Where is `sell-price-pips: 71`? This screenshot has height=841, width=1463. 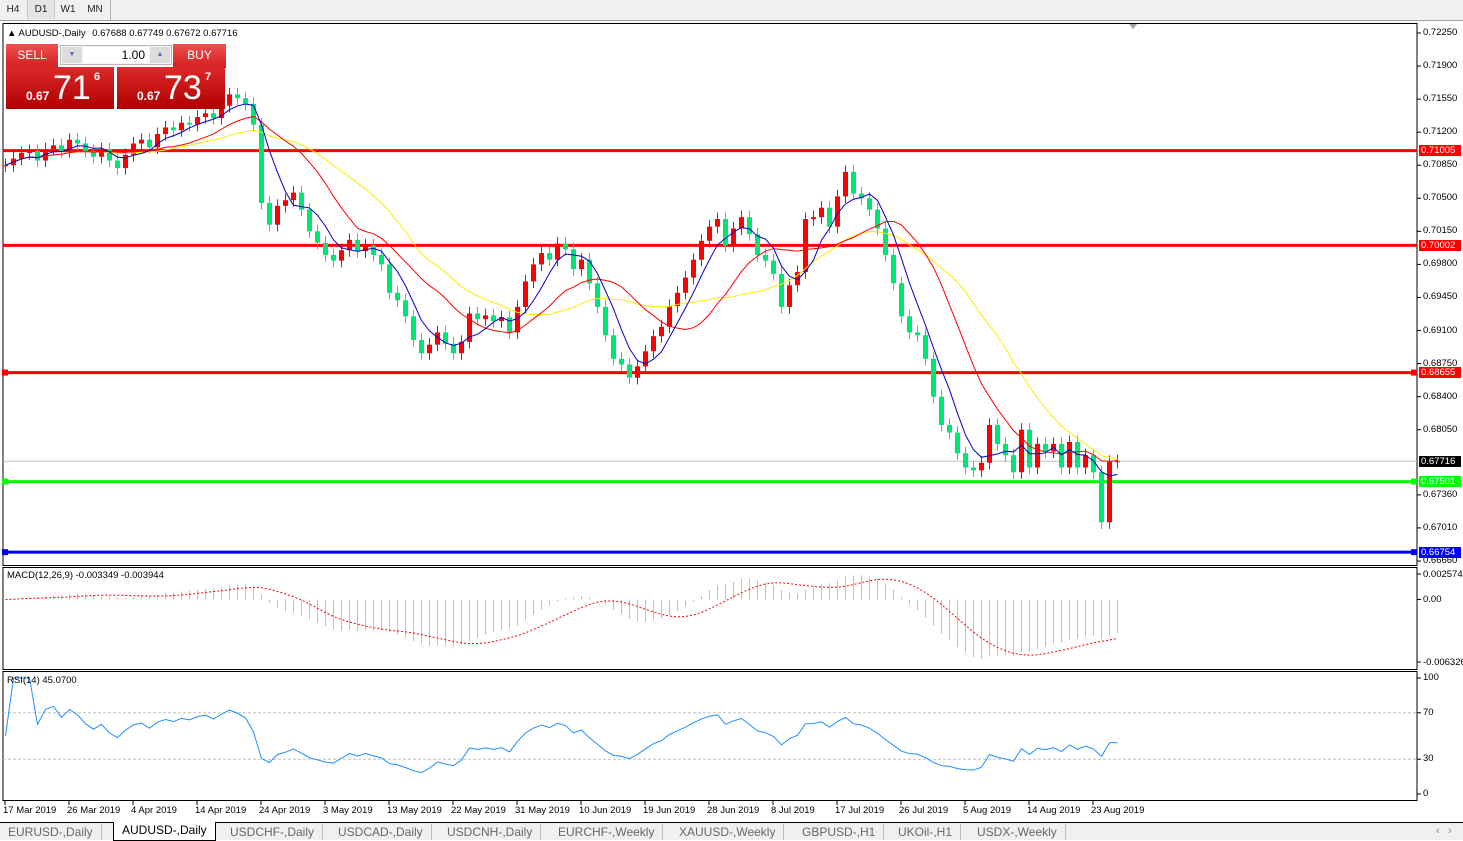 sell-price-pips: 71 is located at coordinates (72, 88).